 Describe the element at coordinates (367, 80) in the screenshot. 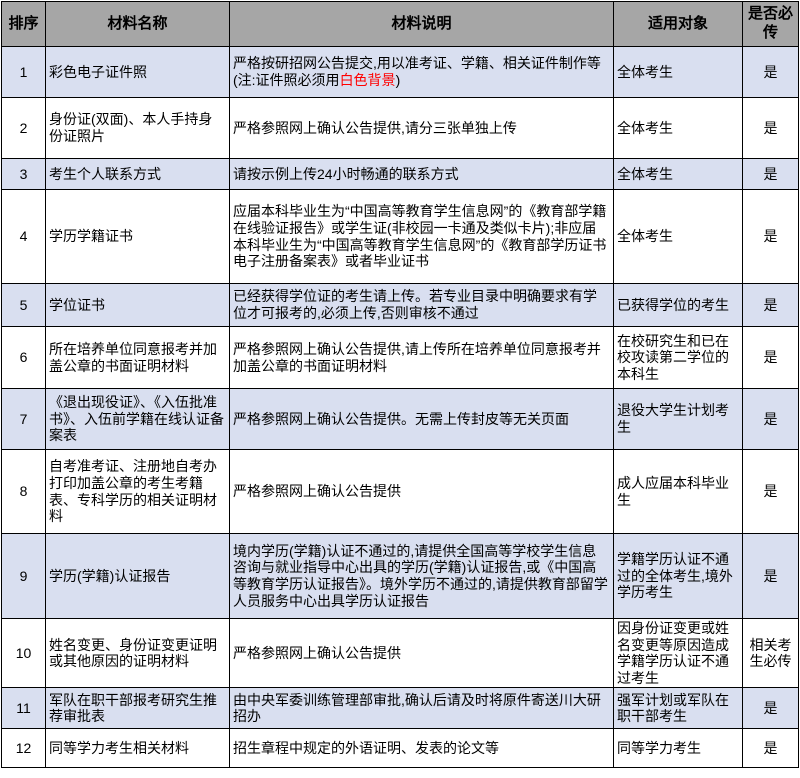

I see `highlighted-text: 白色背景` at that location.